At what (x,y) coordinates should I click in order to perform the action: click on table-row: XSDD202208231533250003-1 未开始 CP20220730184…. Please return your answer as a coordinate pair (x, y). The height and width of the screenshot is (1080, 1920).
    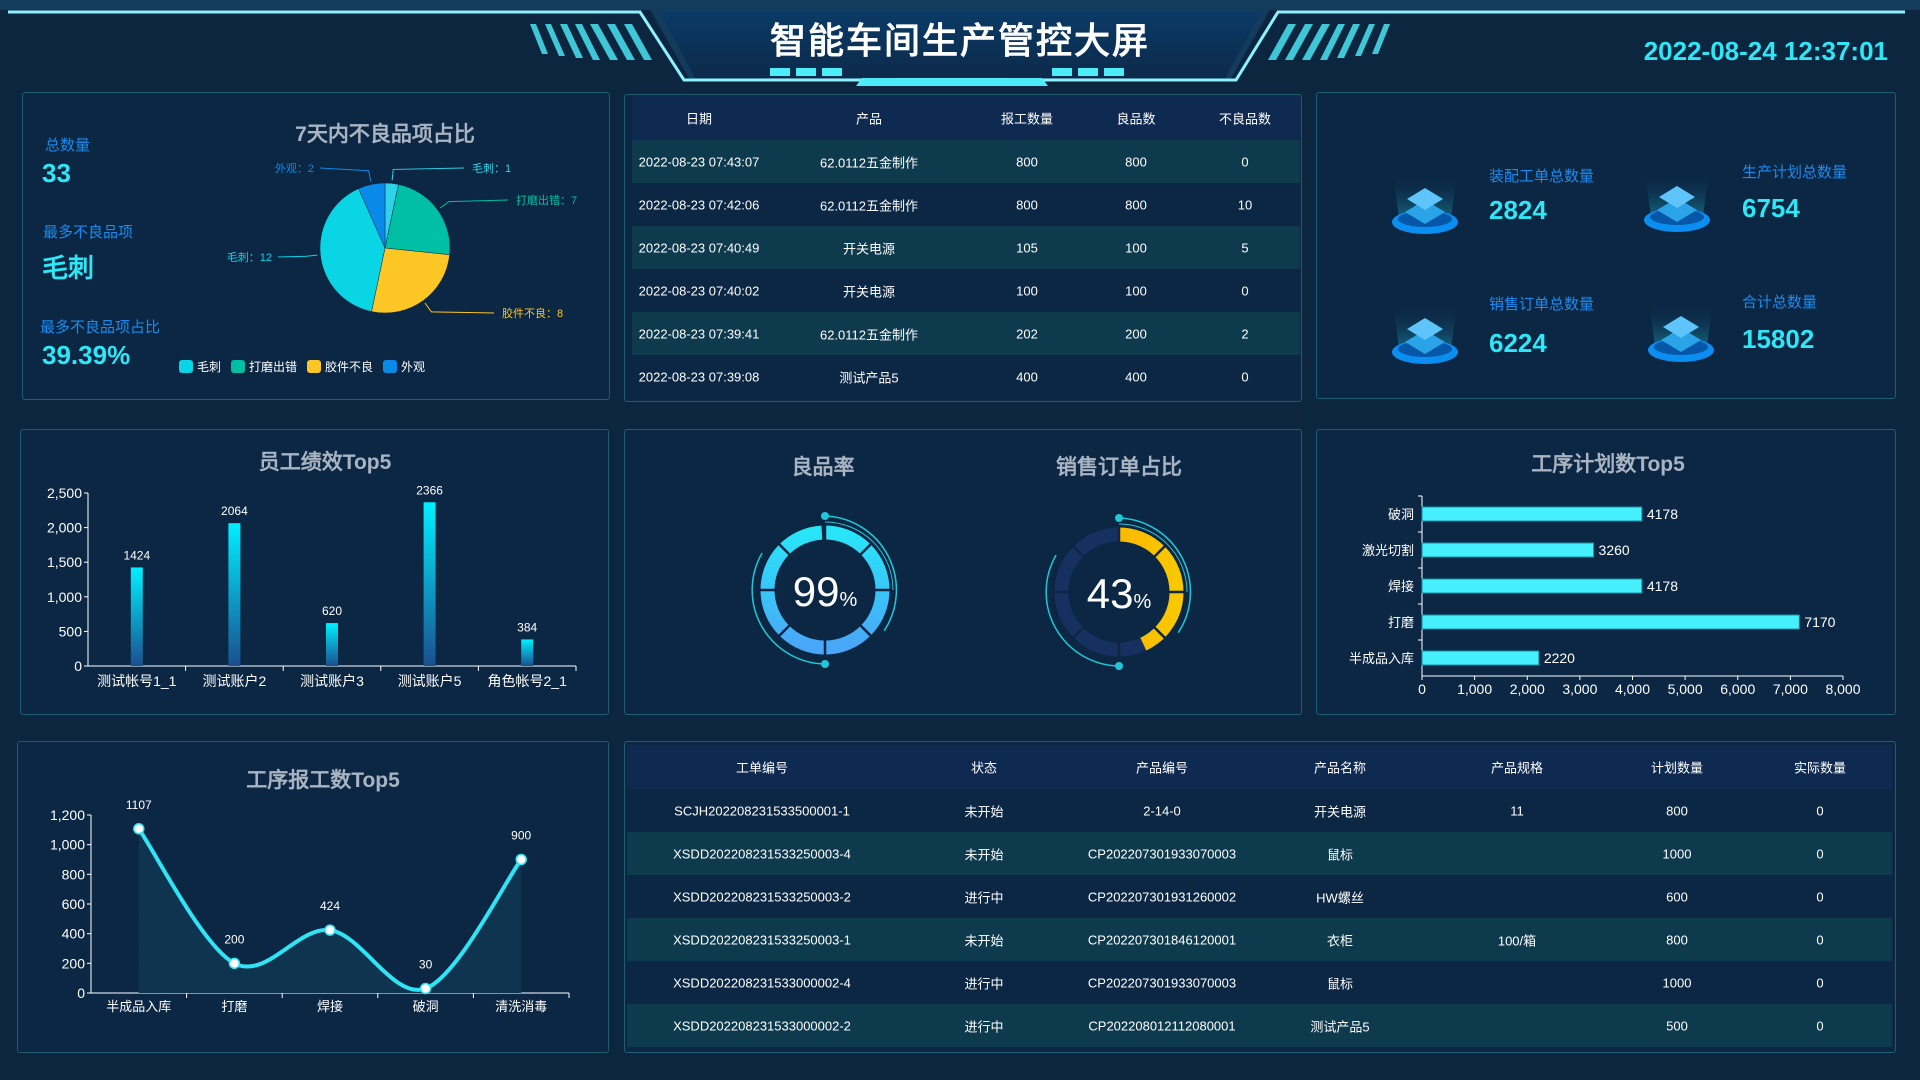
    Looking at the image, I should click on (1259, 939).